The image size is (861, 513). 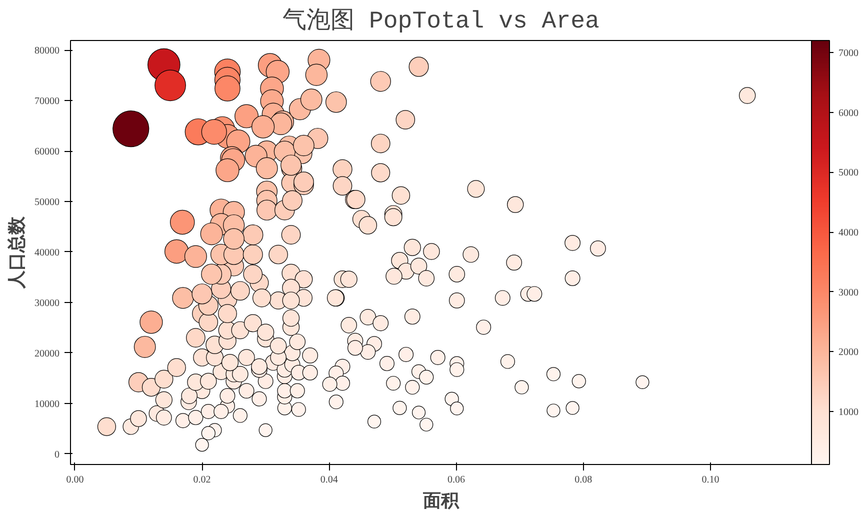 What do you see at coordinates (848, 173) in the screenshot?
I see `color-bar-label: 5000` at bounding box center [848, 173].